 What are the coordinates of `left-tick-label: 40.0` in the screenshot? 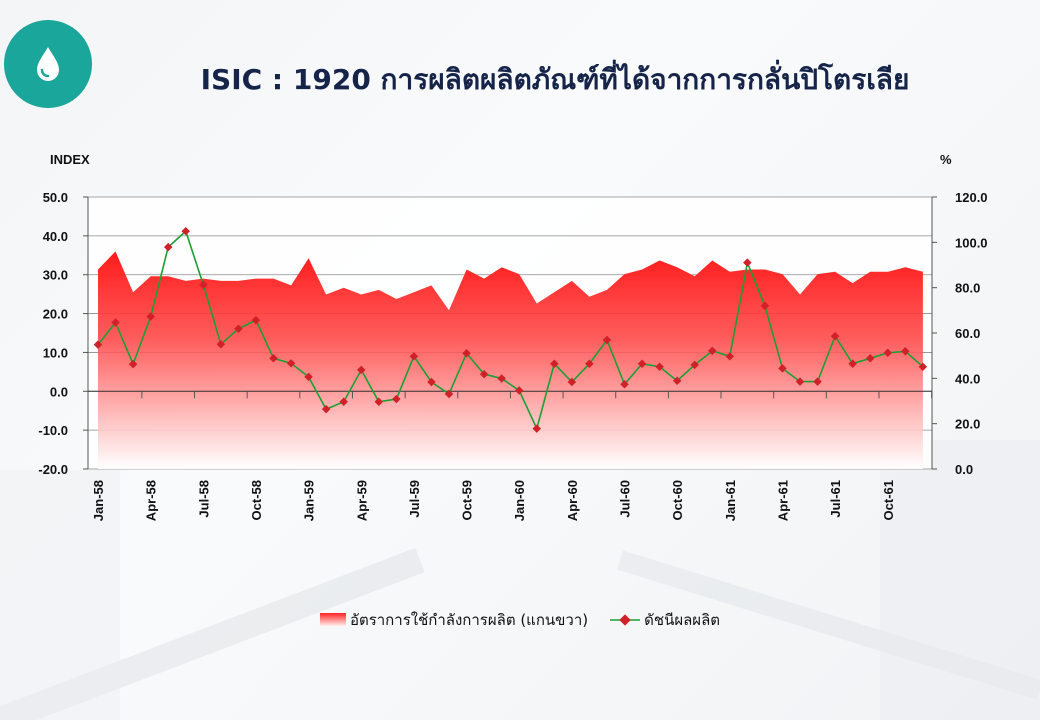 It's located at (55, 236).